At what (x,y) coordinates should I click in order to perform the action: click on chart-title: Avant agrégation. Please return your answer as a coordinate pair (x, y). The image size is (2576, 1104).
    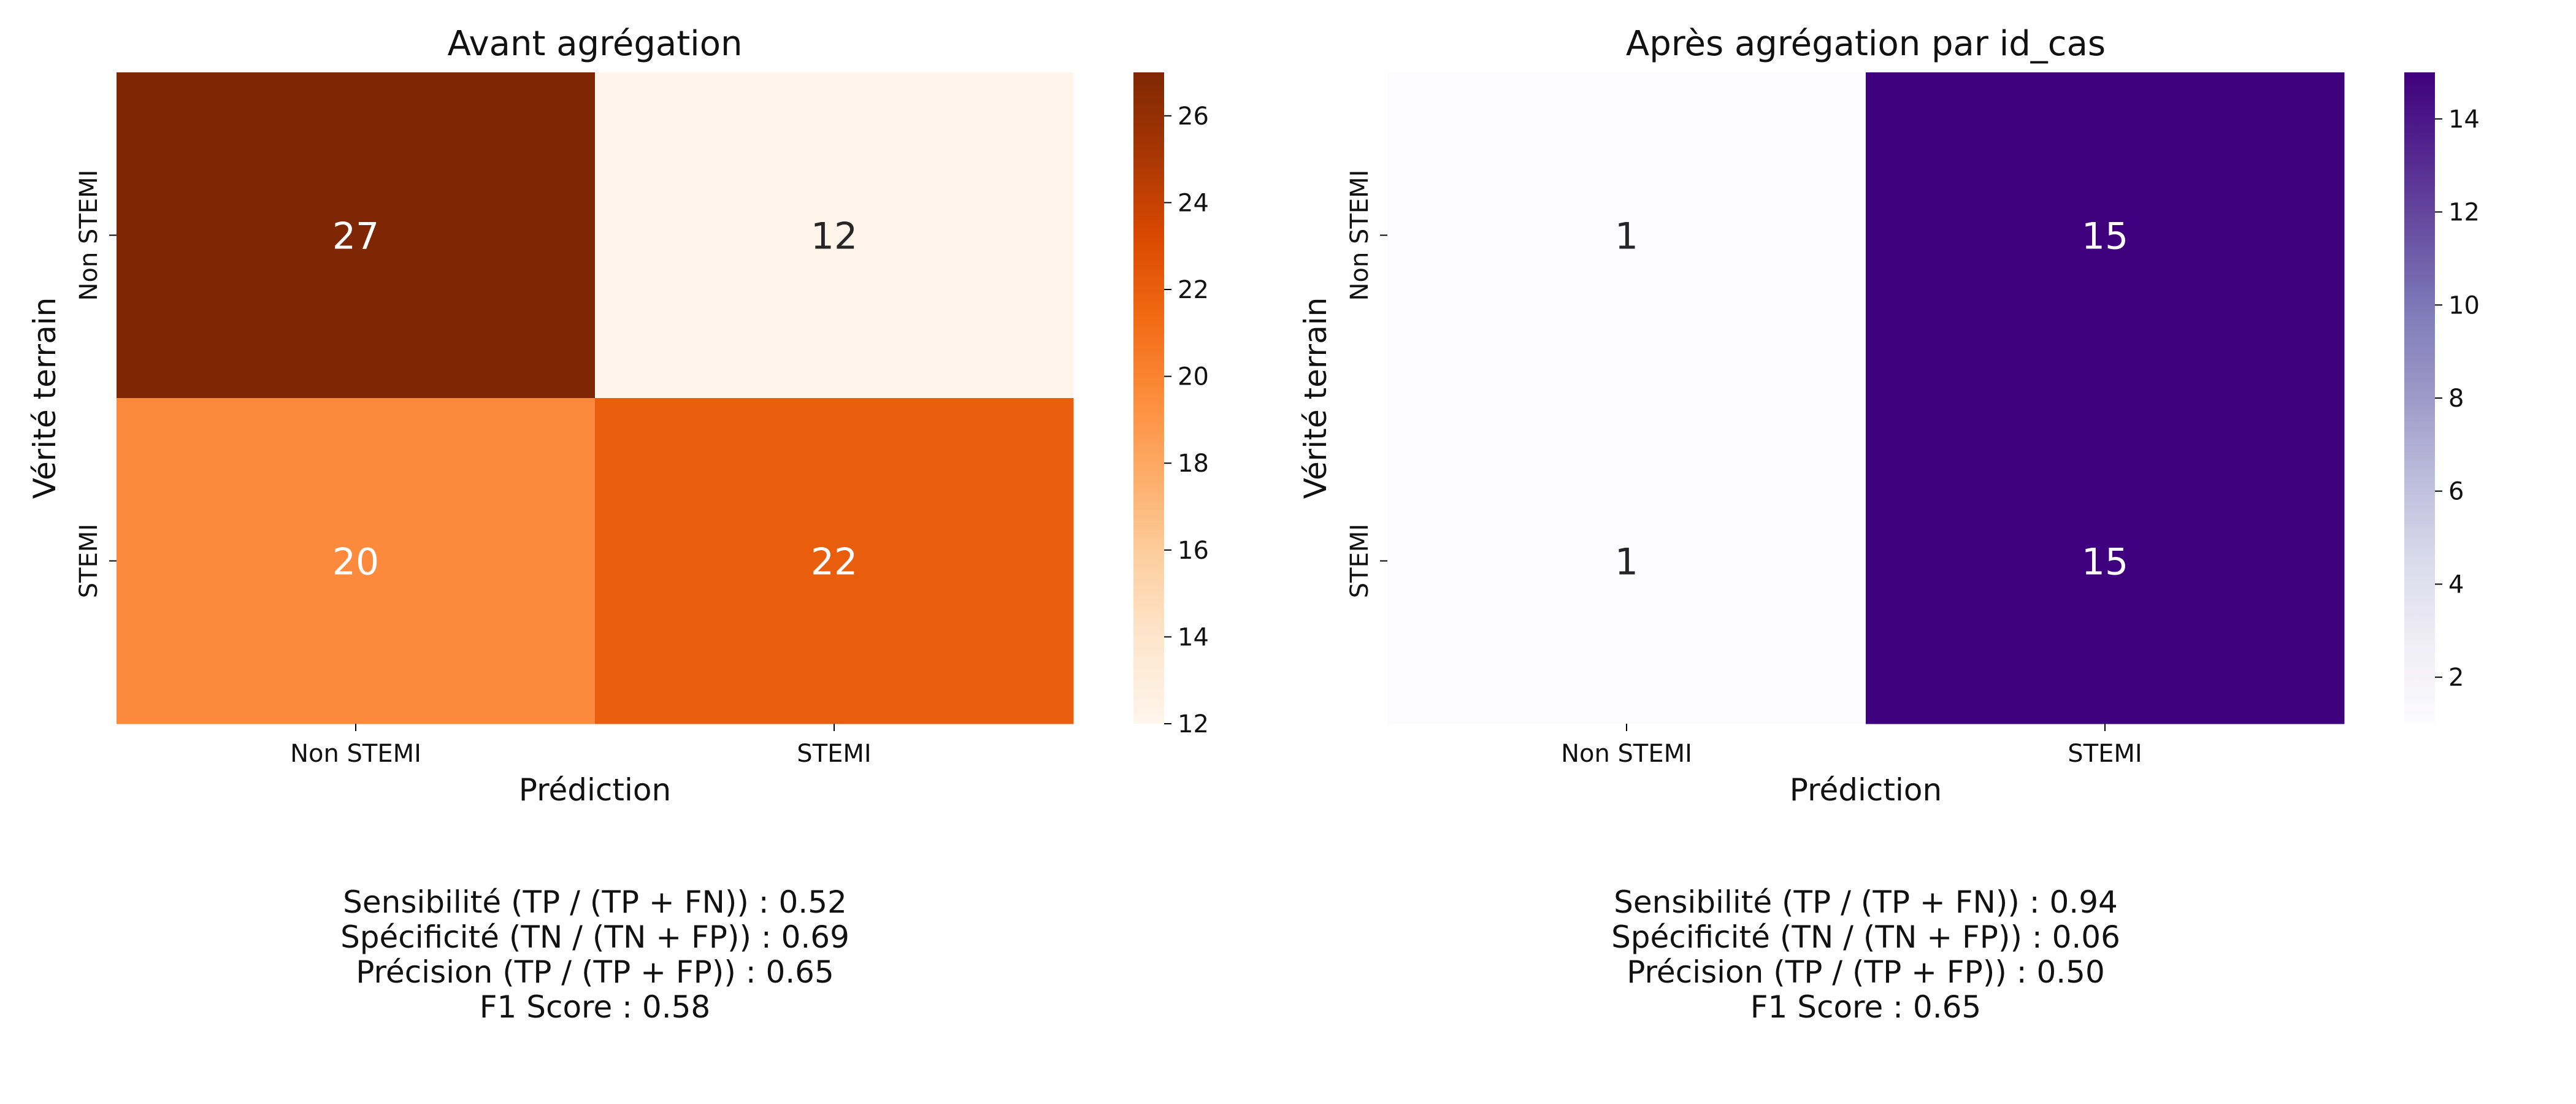
    Looking at the image, I should click on (595, 44).